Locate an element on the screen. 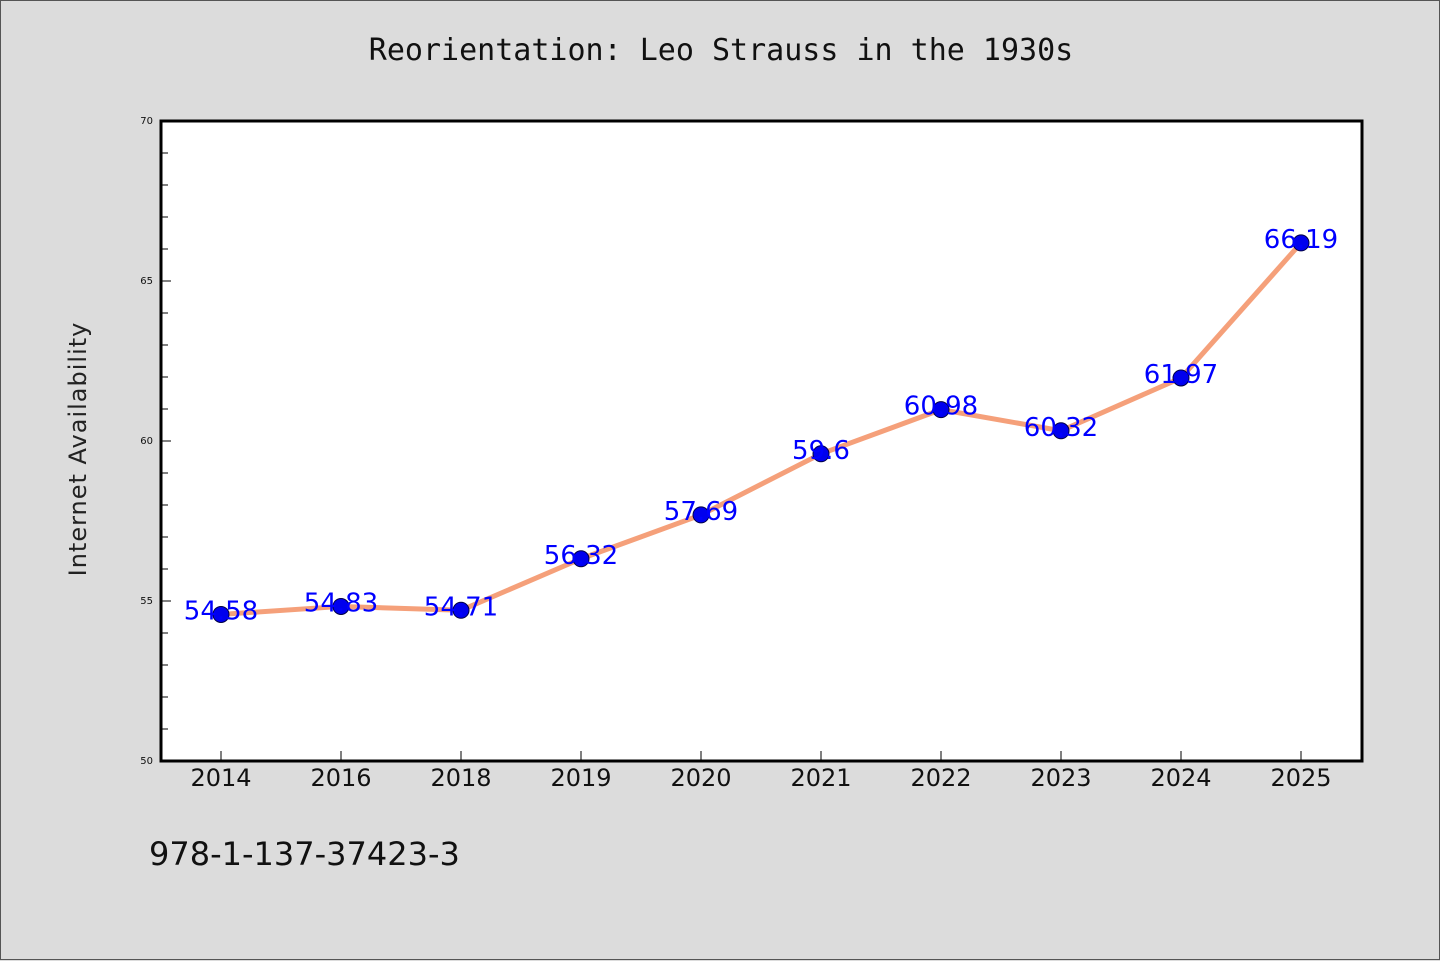  y-tick-label: 60 is located at coordinates (146, 441).